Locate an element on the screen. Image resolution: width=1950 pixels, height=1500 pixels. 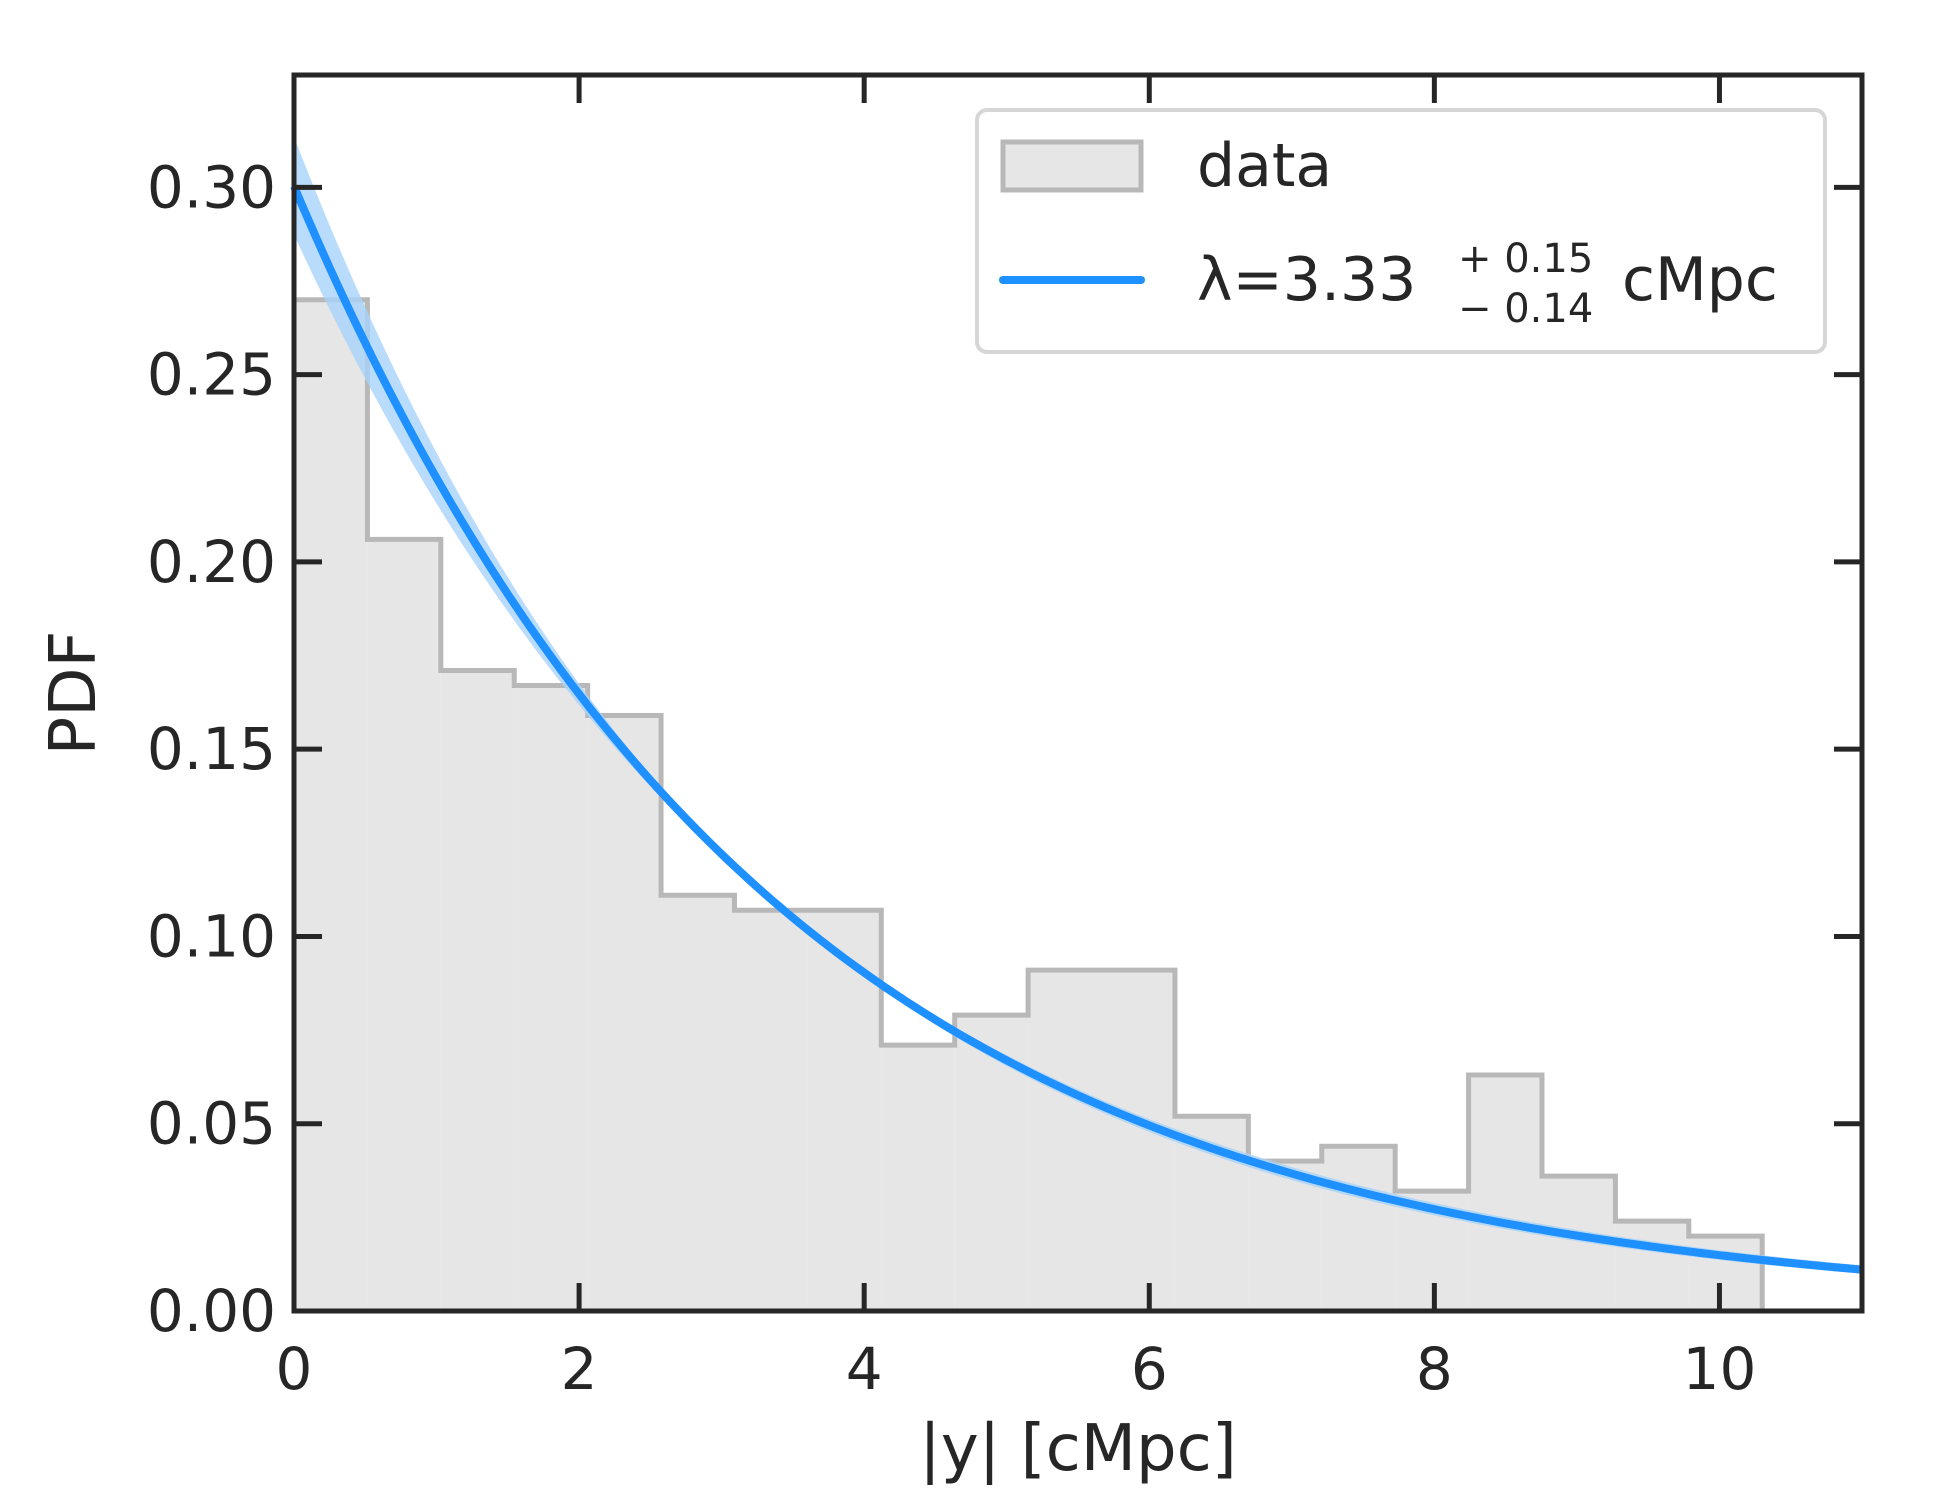
y-tick-label: 0.15 is located at coordinates (211, 749).